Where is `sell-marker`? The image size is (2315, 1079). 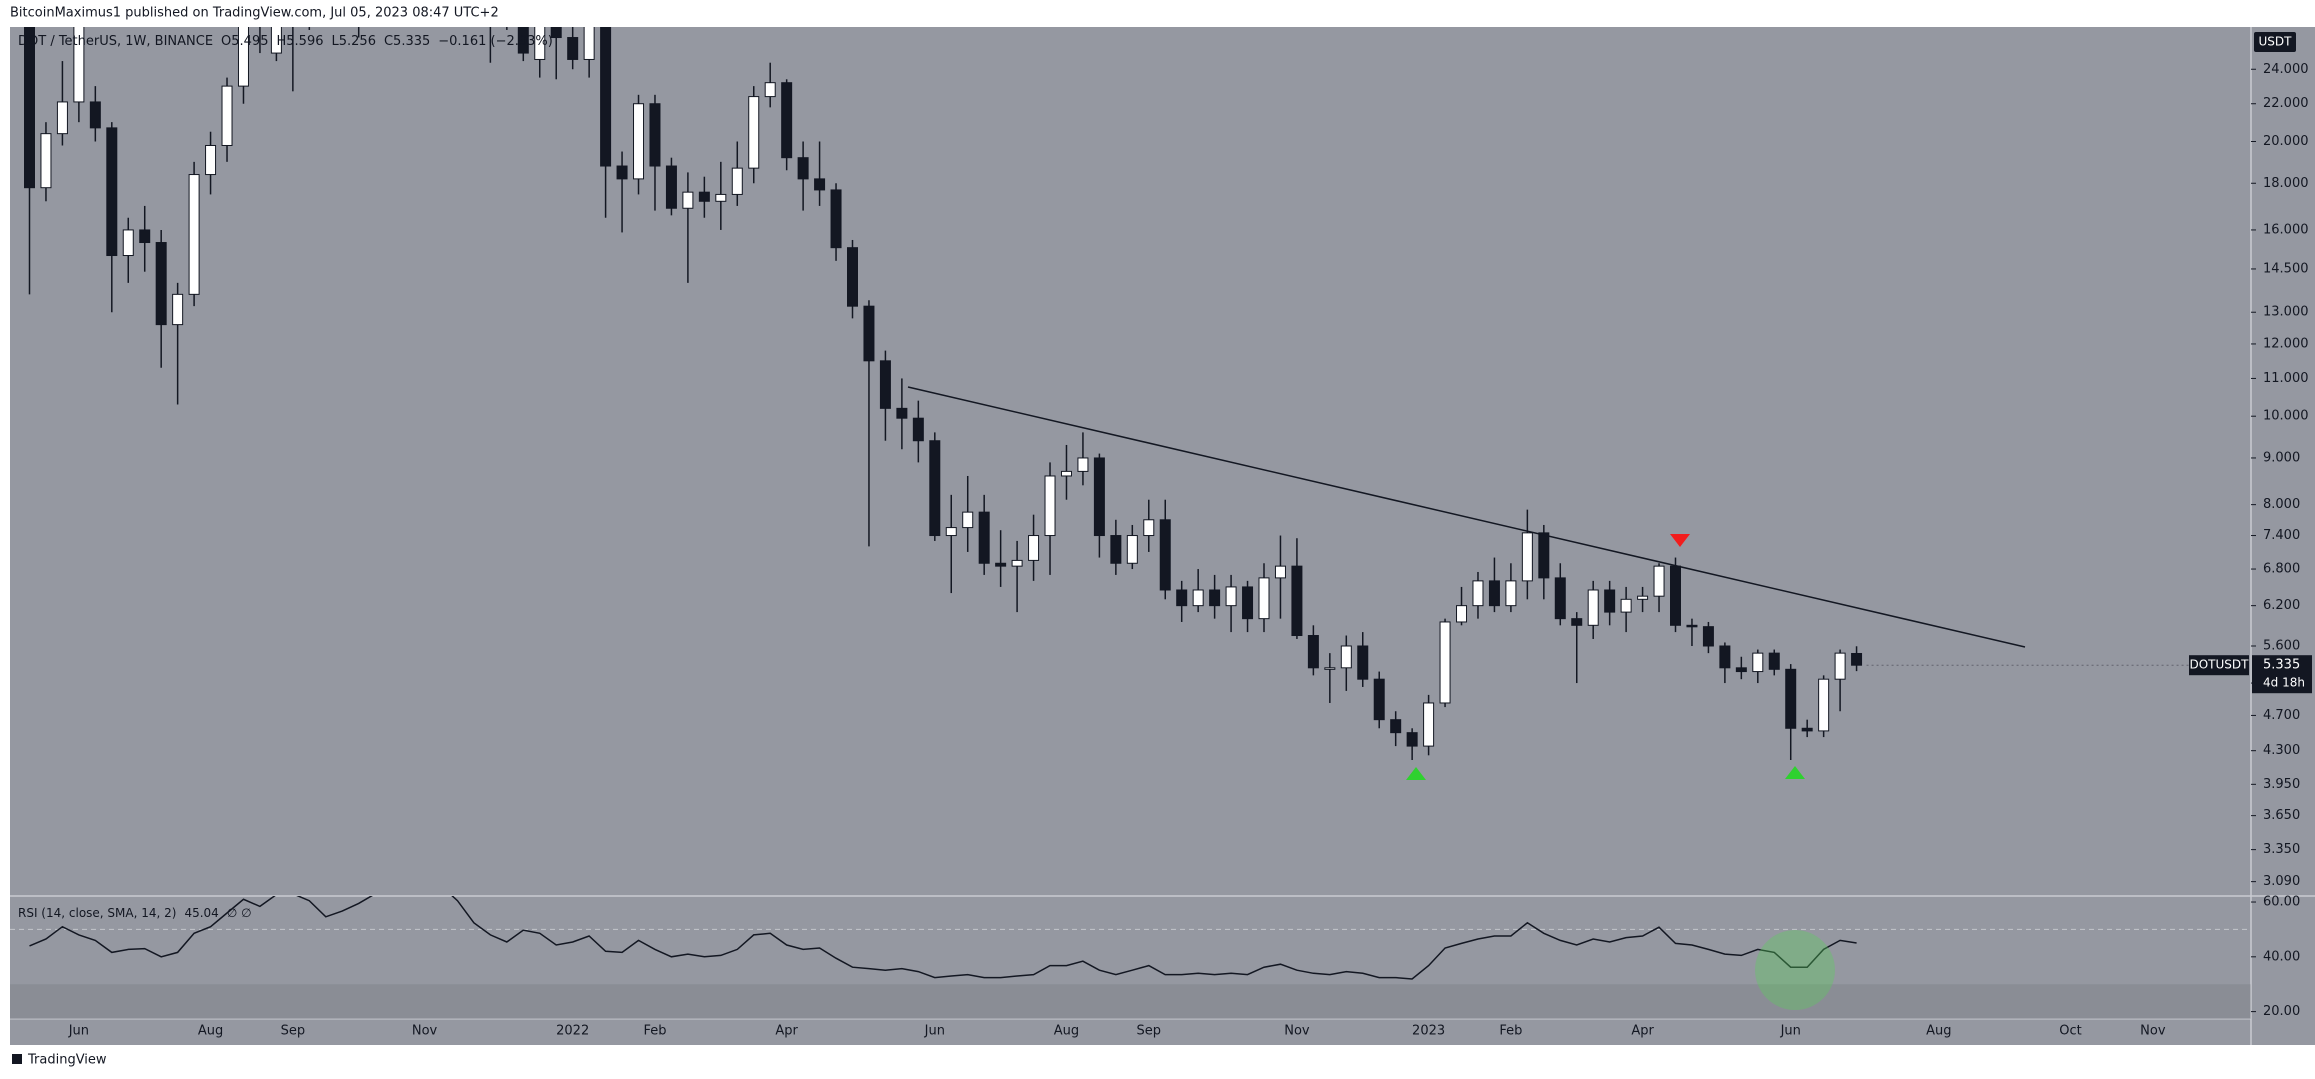
sell-marker is located at coordinates (1680, 540).